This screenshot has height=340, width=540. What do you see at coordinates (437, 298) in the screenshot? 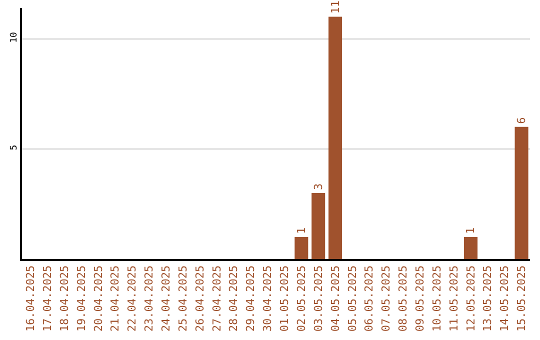
I see `x-tick-label: 10.05.2025` at bounding box center [437, 298].